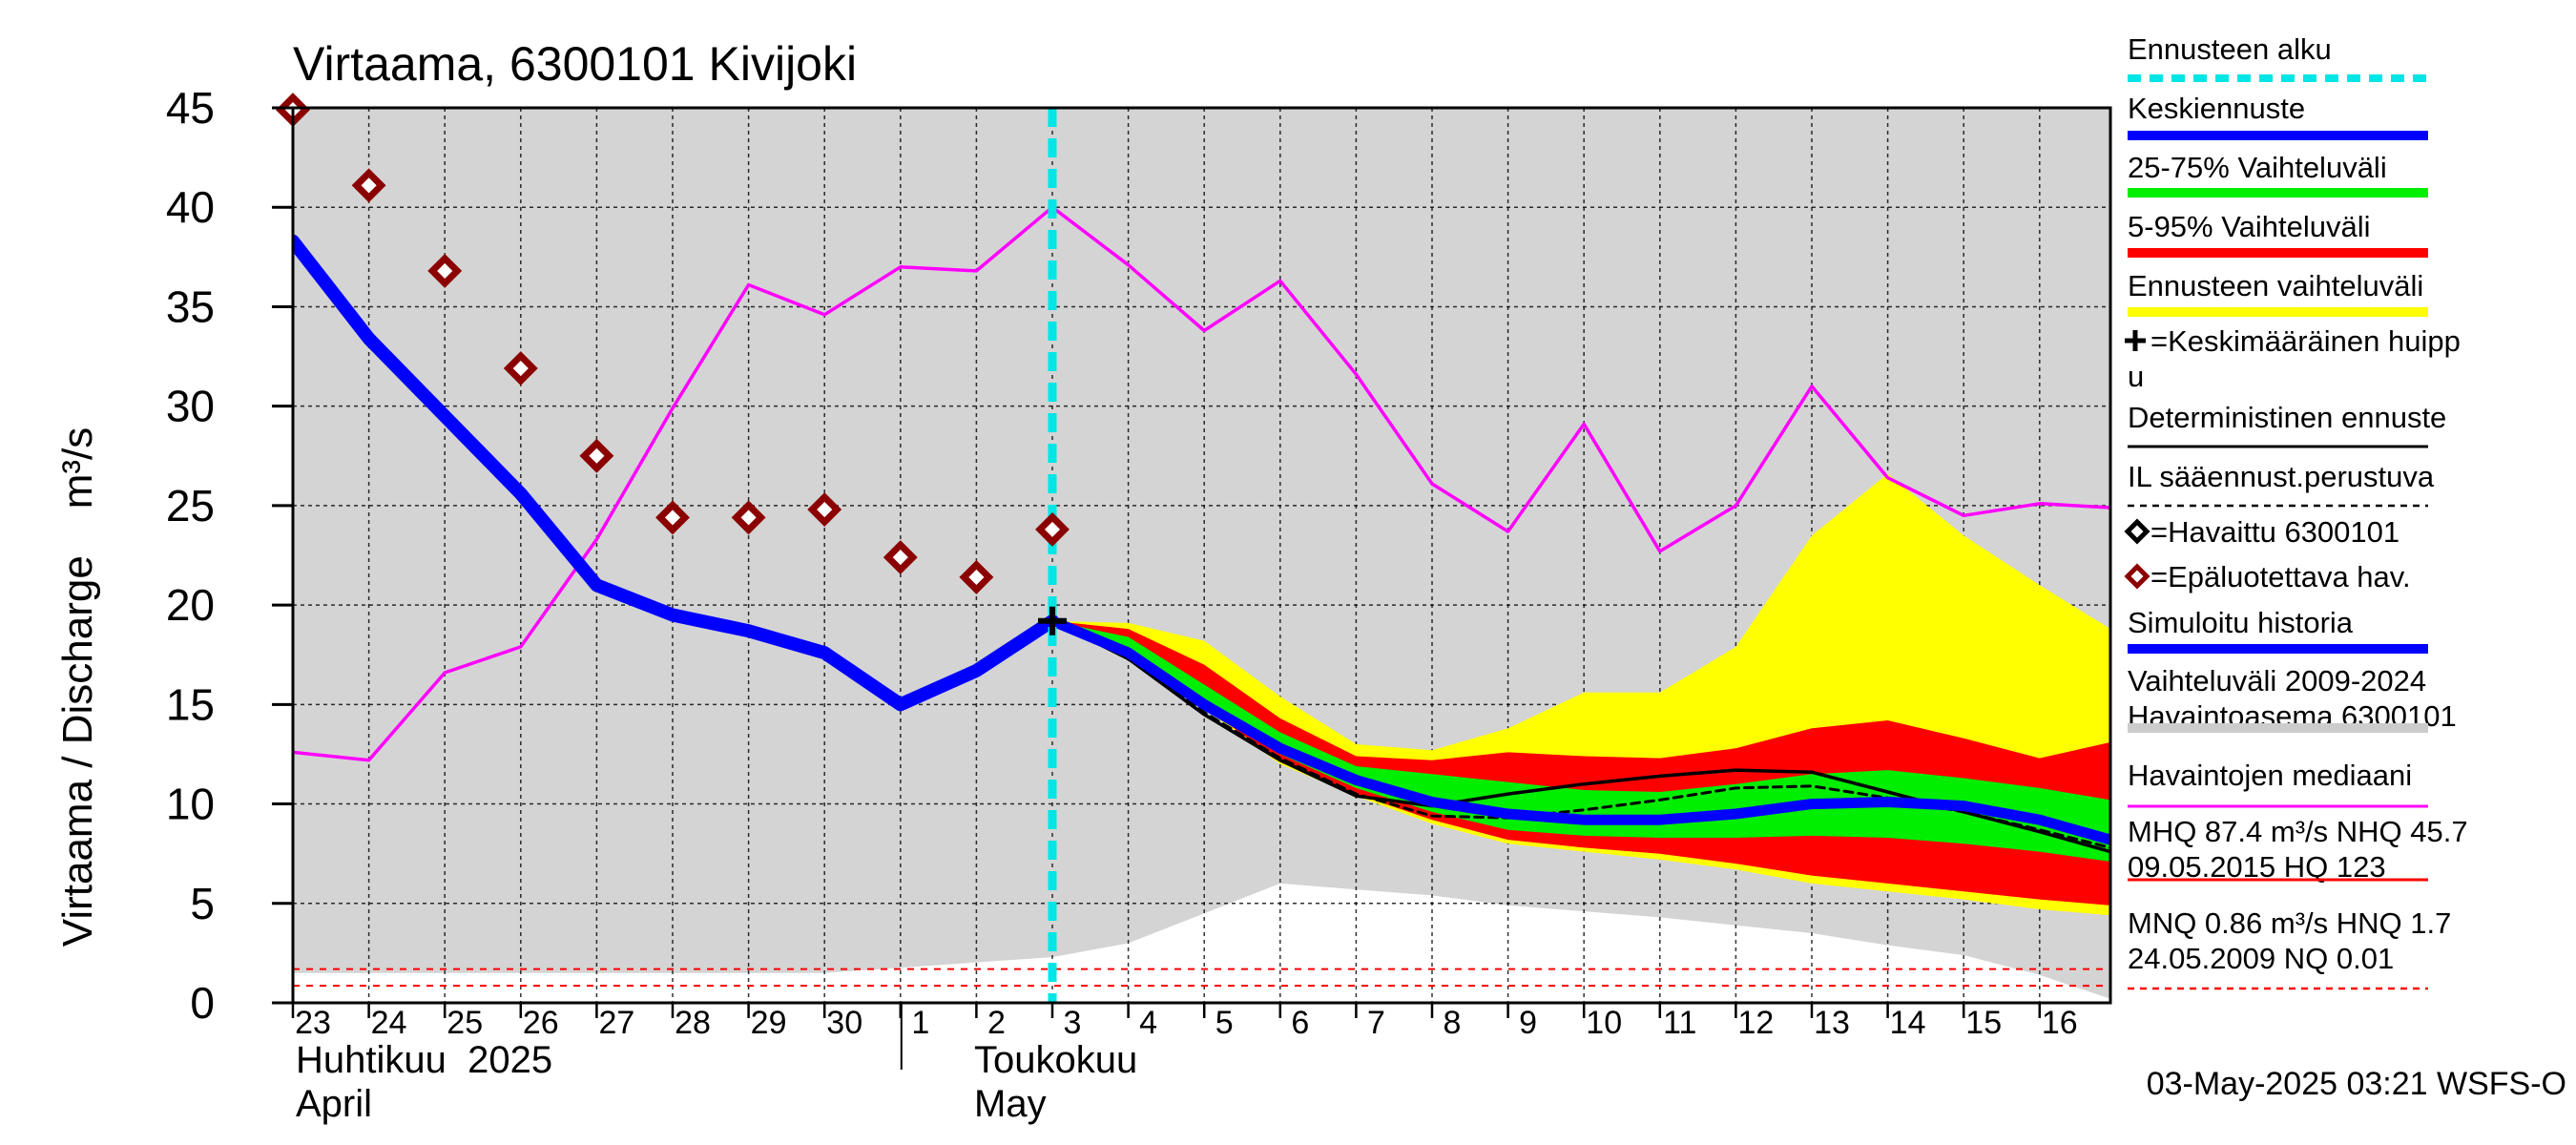 The height and width of the screenshot is (1145, 2576). I want to click on y-tick-label: 35, so click(190, 306).